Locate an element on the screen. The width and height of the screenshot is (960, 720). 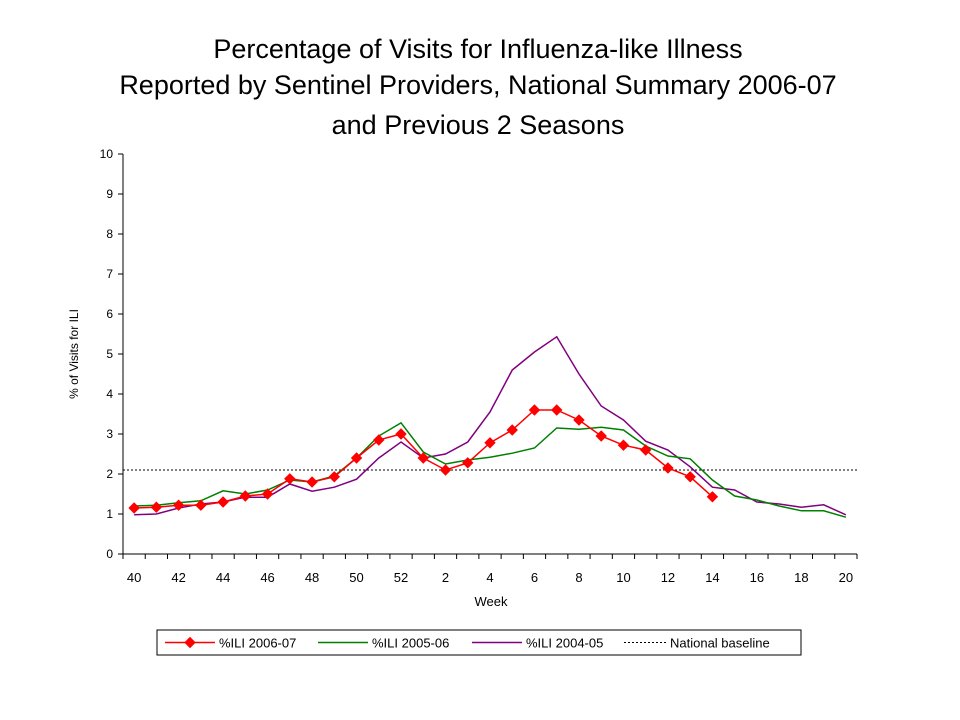
x-tick-label: 6 is located at coordinates (534, 577).